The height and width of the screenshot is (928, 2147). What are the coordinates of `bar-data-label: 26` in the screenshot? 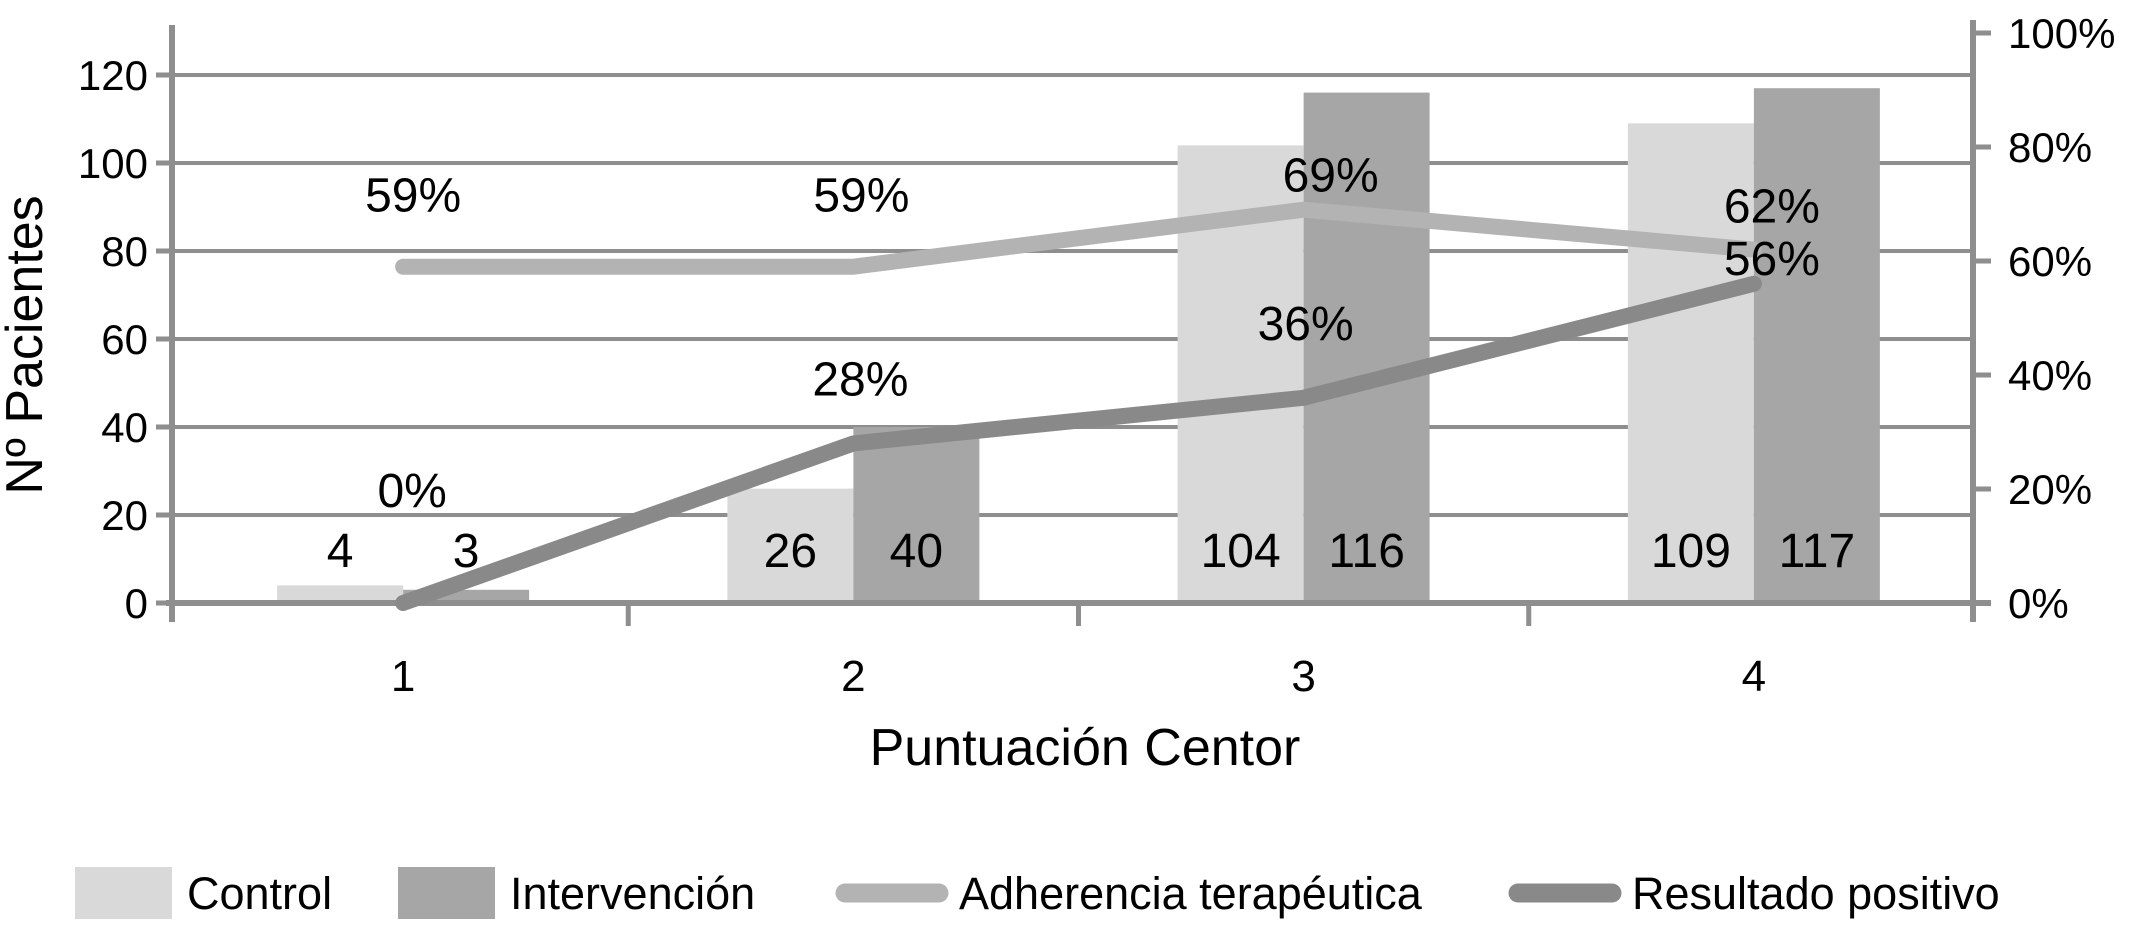 It's located at (790, 551).